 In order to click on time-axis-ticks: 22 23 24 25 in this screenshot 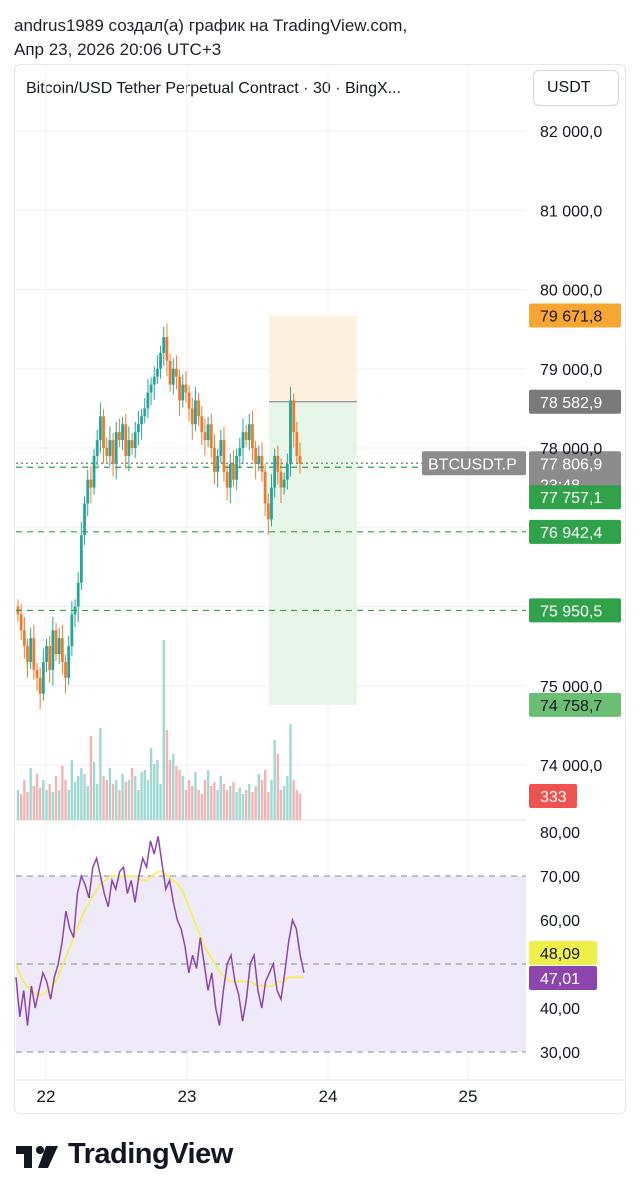, I will do `click(320, 1092)`.